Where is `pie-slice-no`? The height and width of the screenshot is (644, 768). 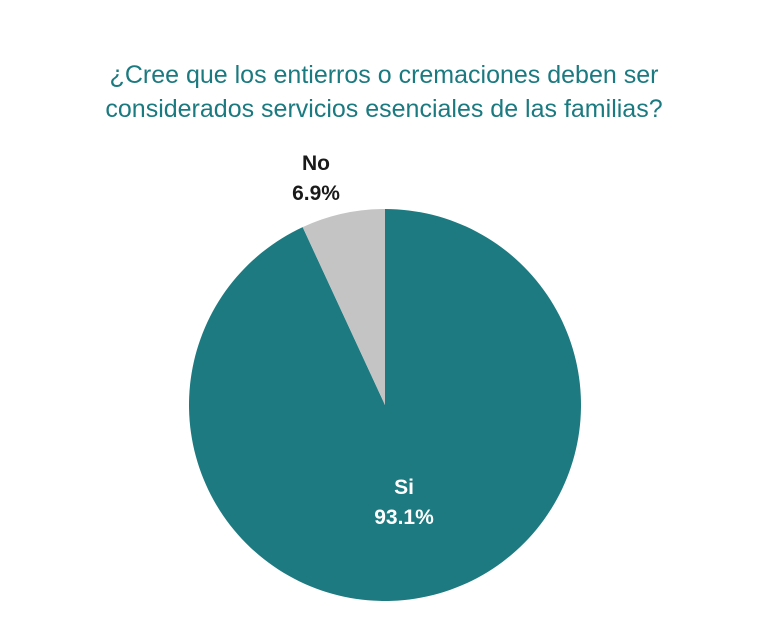
pie-slice-no is located at coordinates (343, 307).